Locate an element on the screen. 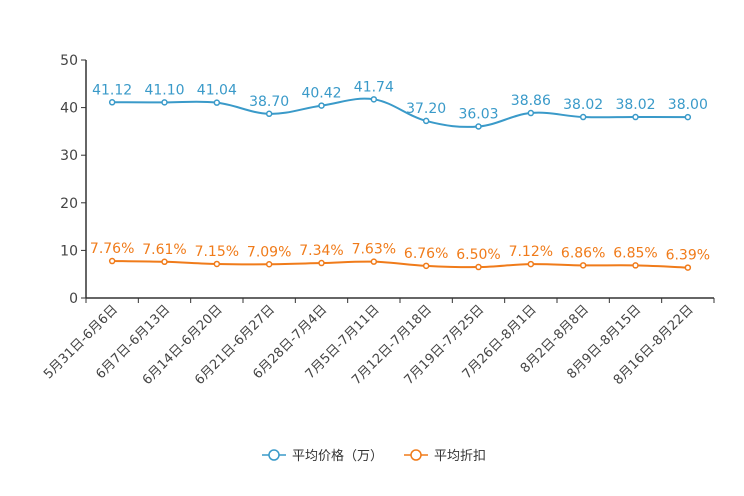 Image resolution: width=744 pixels, height=496 pixels. data-label: 41.74 is located at coordinates (374, 87).